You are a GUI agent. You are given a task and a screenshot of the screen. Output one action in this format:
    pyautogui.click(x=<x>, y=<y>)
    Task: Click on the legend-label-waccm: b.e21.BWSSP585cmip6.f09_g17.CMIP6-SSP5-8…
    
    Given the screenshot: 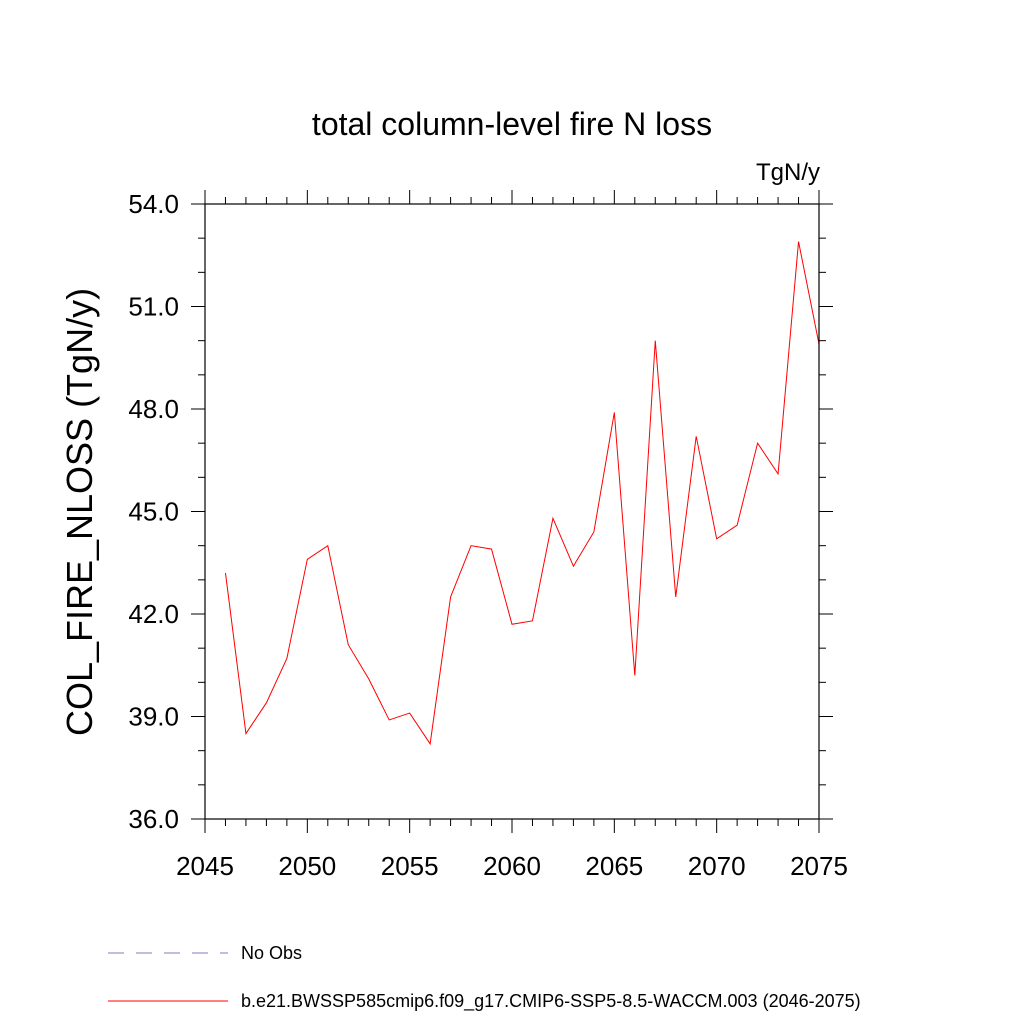 What is the action you would take?
    pyautogui.click(x=551, y=1001)
    